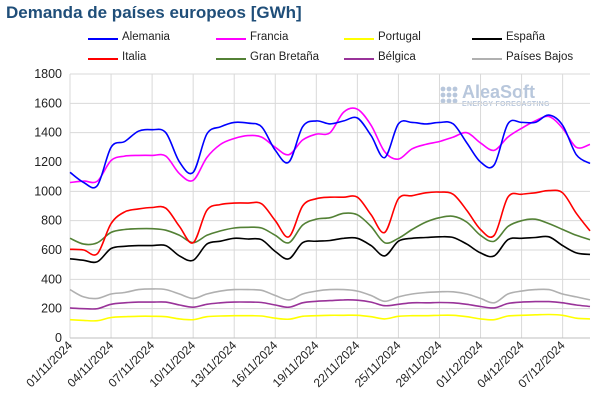 The height and width of the screenshot is (418, 600). Describe the element at coordinates (506, 104) in the screenshot. I see `logo-tagline: ENERGY FORECASTING` at that location.